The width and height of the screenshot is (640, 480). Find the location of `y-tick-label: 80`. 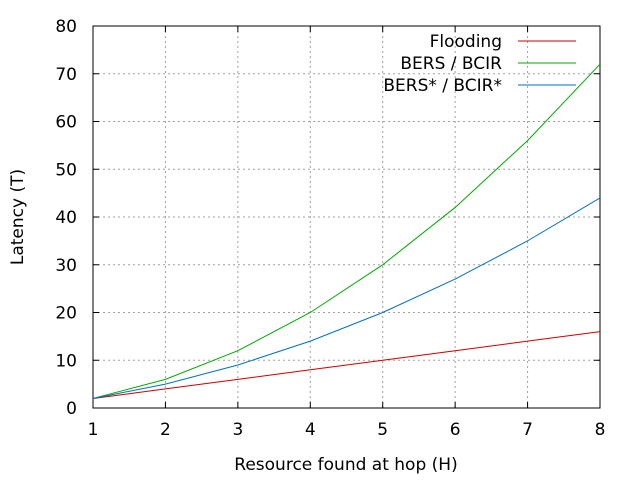

y-tick-label: 80 is located at coordinates (66, 27).